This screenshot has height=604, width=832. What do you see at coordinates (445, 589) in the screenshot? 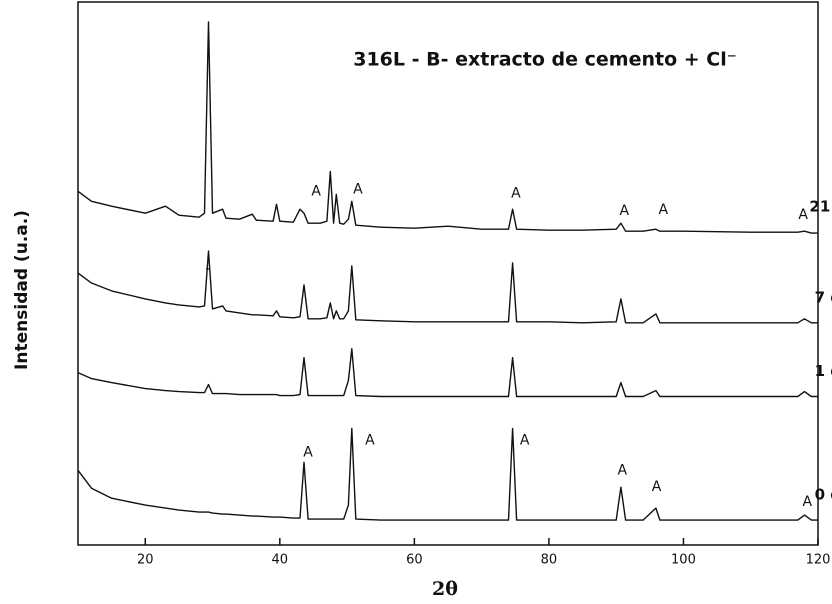
I see `x-axis-label: 2θ` at bounding box center [445, 589].